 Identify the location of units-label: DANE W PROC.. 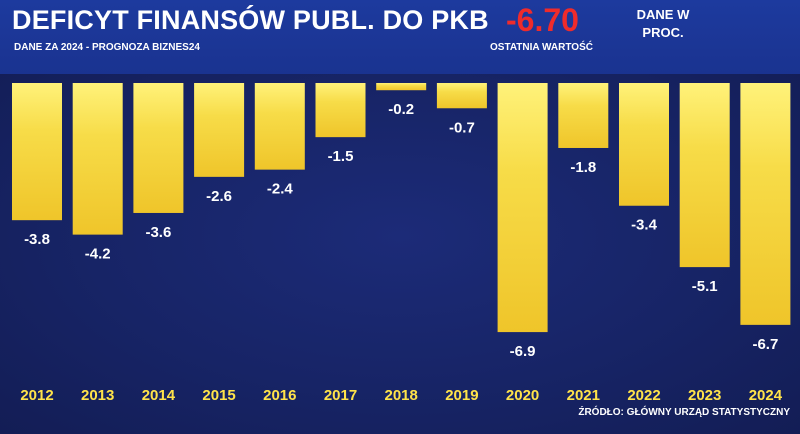
(663, 23).